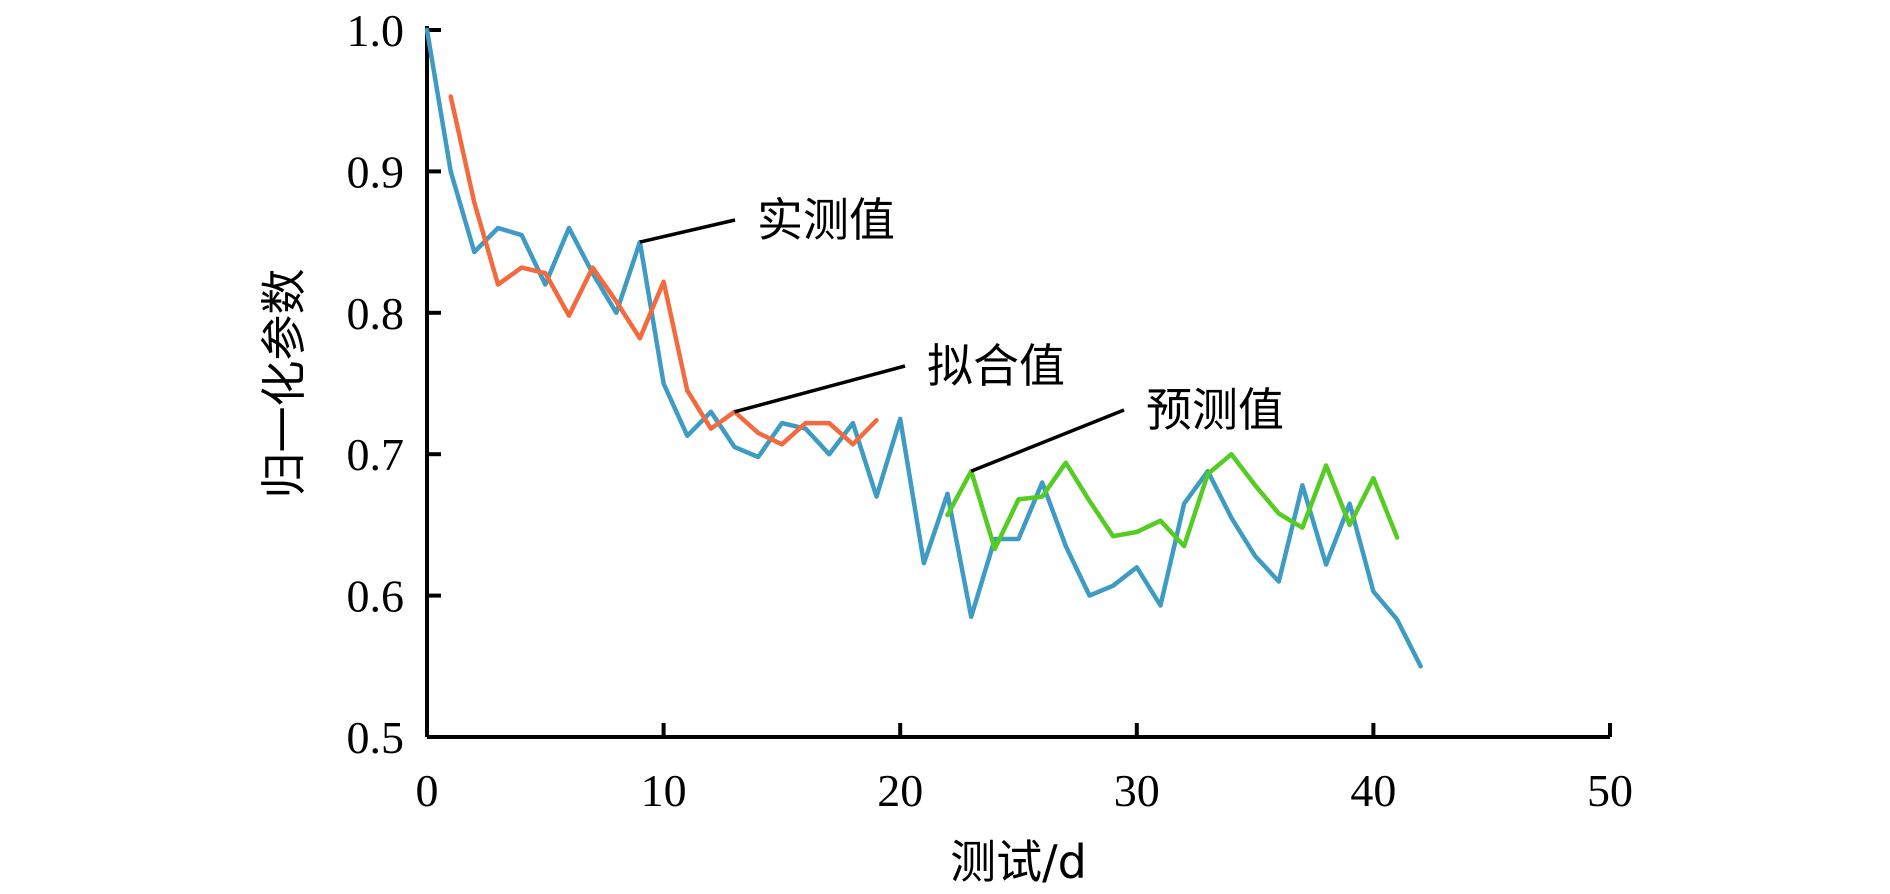  I want to click on annotation-label: 预测值, so click(1215, 410).